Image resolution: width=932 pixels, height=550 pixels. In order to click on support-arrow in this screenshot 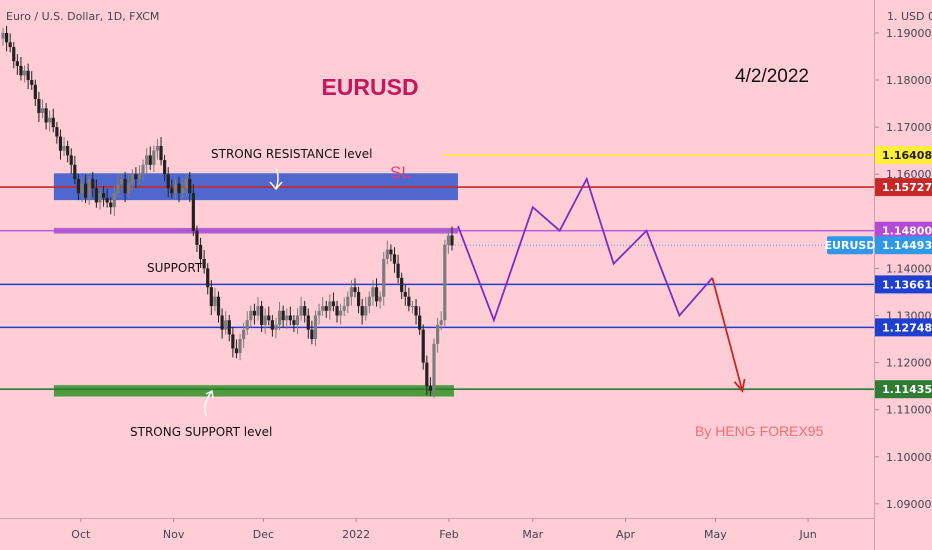, I will do `click(208, 403)`.